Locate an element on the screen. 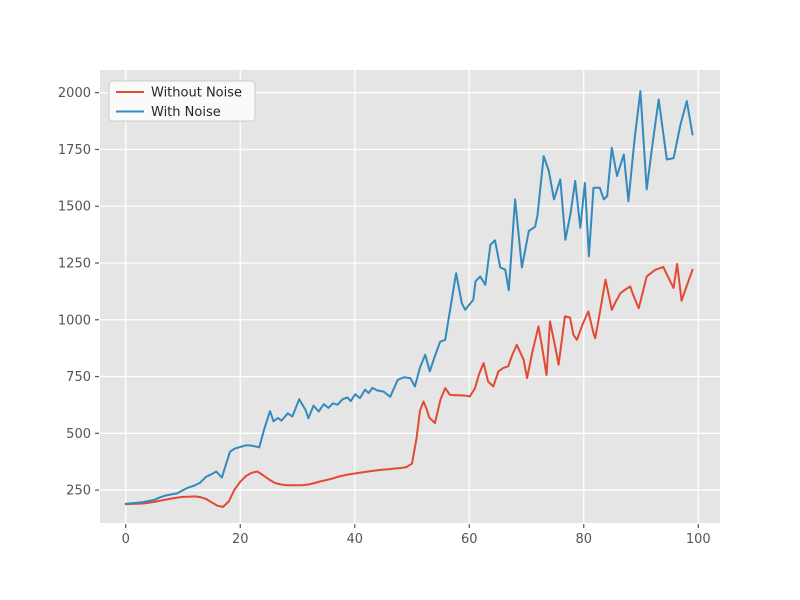  y-tick-label: 1250 is located at coordinates (74, 264).